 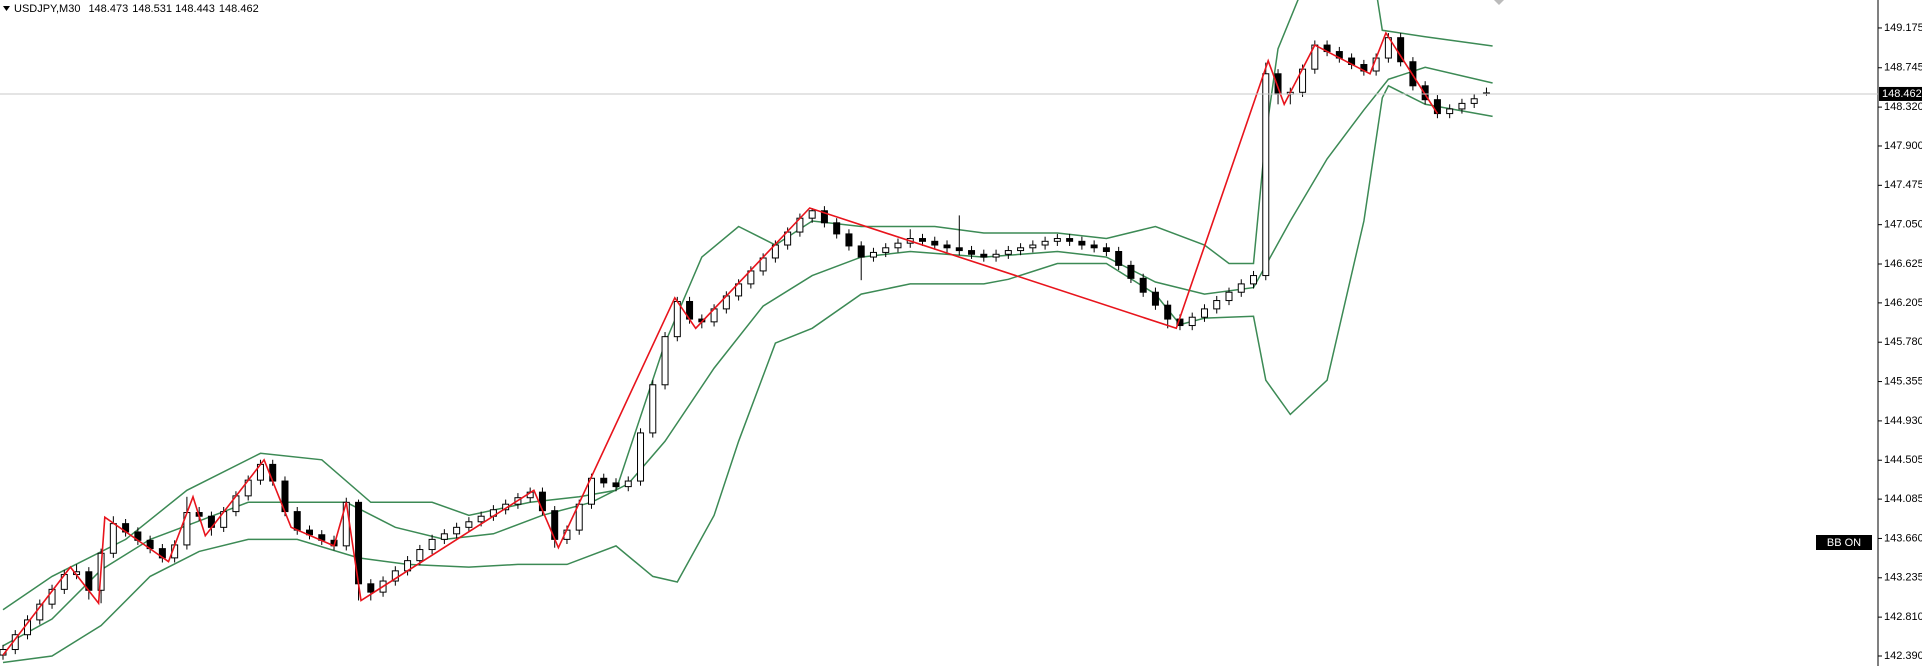 What do you see at coordinates (1903, 28) in the screenshot?
I see `y-tick-label: 149.175` at bounding box center [1903, 28].